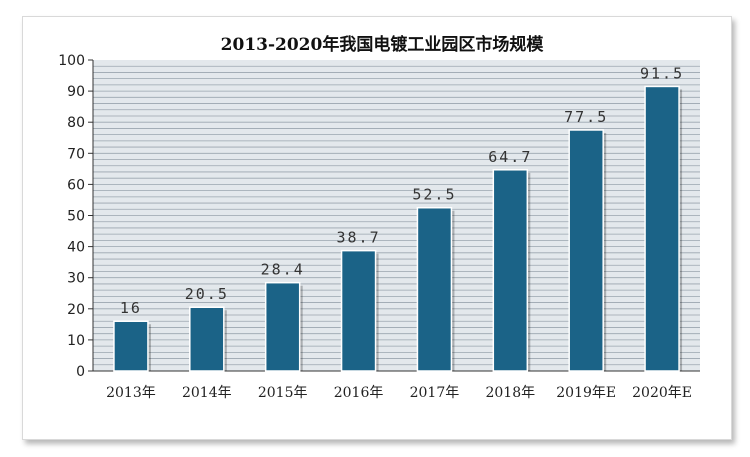  Describe the element at coordinates (586, 393) in the screenshot. I see `x-tick-label: 2019年E` at that location.